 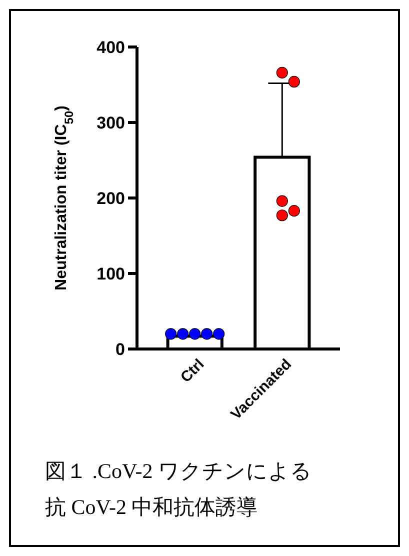 I want to click on y-tick-label: 200, so click(x=110, y=198).